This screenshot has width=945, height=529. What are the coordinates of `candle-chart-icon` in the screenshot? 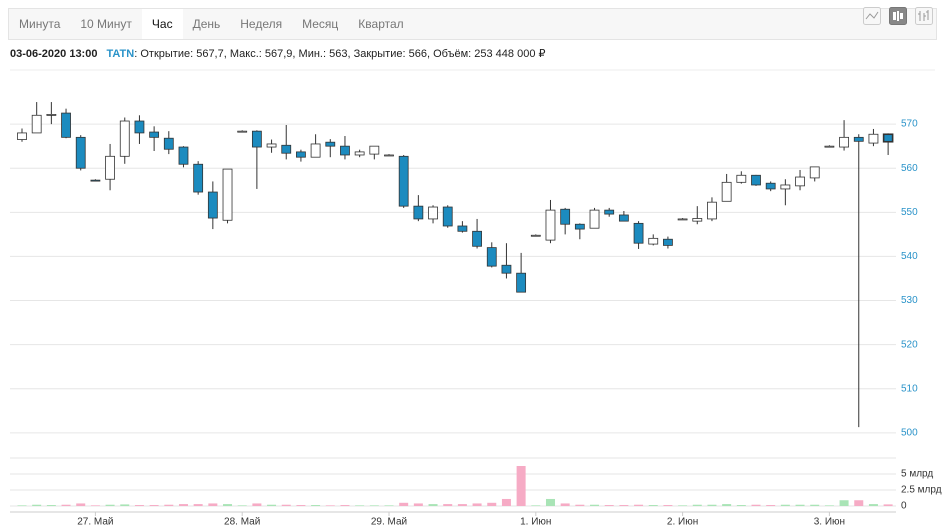 It's located at (898, 16).